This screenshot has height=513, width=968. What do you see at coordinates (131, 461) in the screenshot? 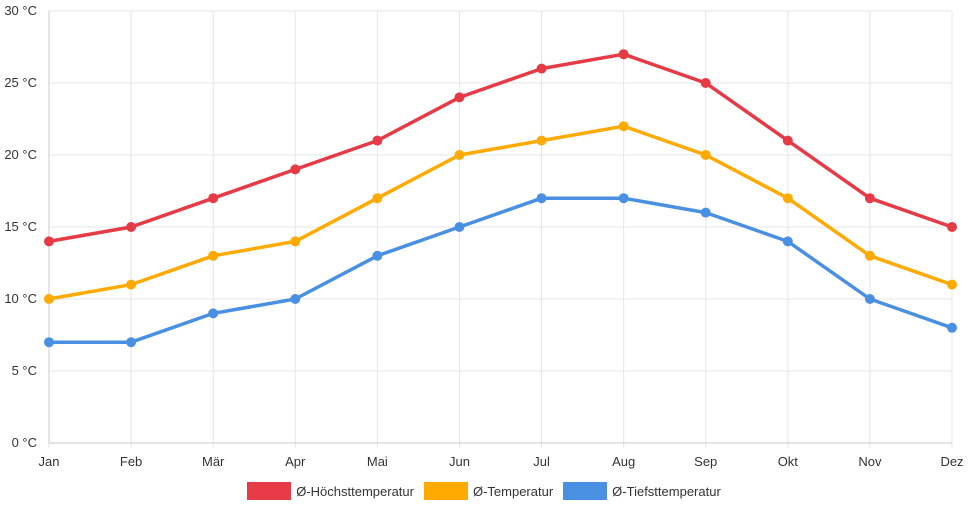
I see `x-tick-label: Feb` at bounding box center [131, 461].